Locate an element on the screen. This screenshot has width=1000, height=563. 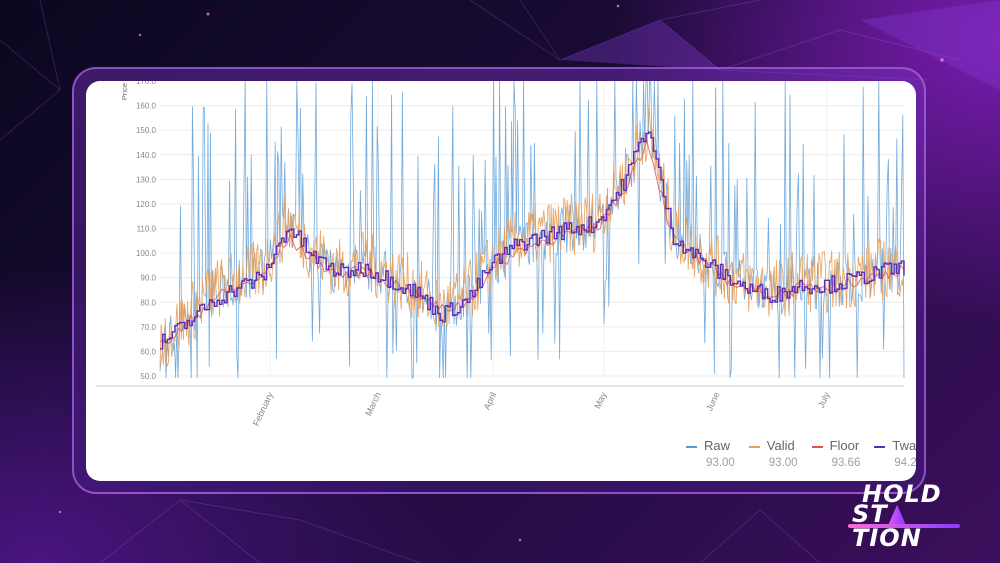
legend-item-raw: Raw 93.00 is located at coordinates (710, 453).